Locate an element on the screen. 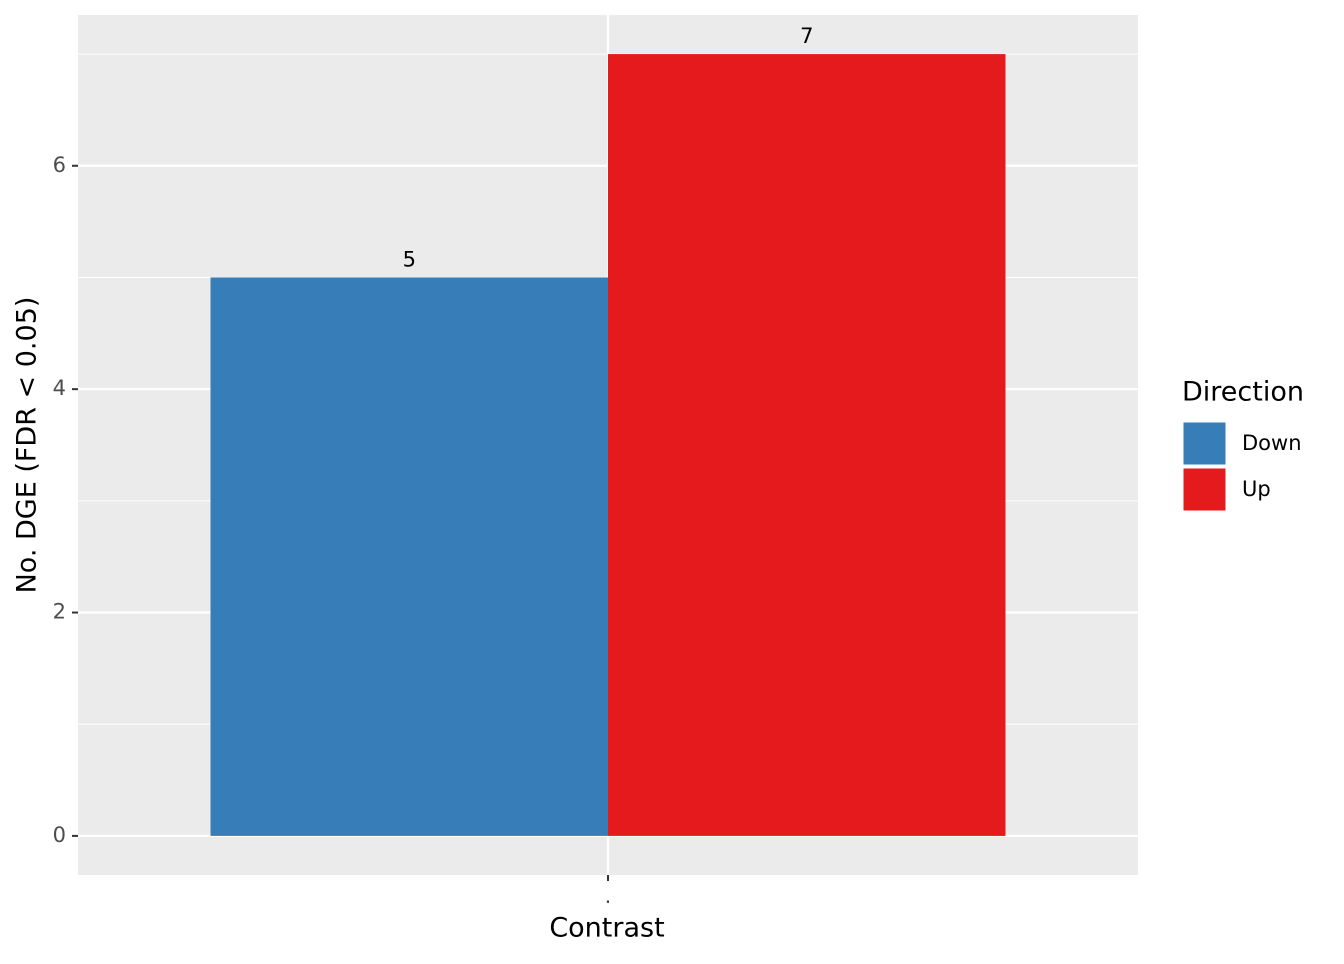 Image resolution: width=1344 pixels, height=964 pixels. y-tick-label: 6 is located at coordinates (59, 165).